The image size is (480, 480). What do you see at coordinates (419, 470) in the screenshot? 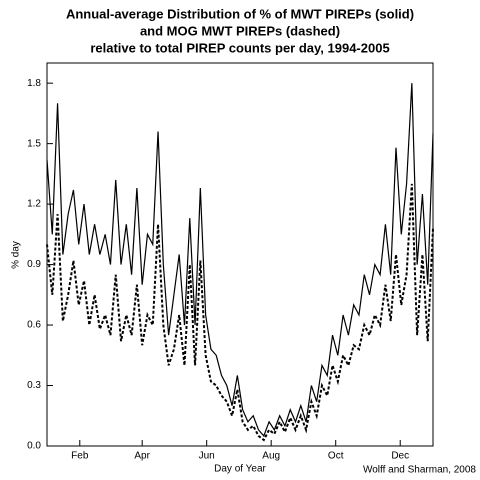
I see `annotation: Wolff and Sharman, 2008` at bounding box center [419, 470].